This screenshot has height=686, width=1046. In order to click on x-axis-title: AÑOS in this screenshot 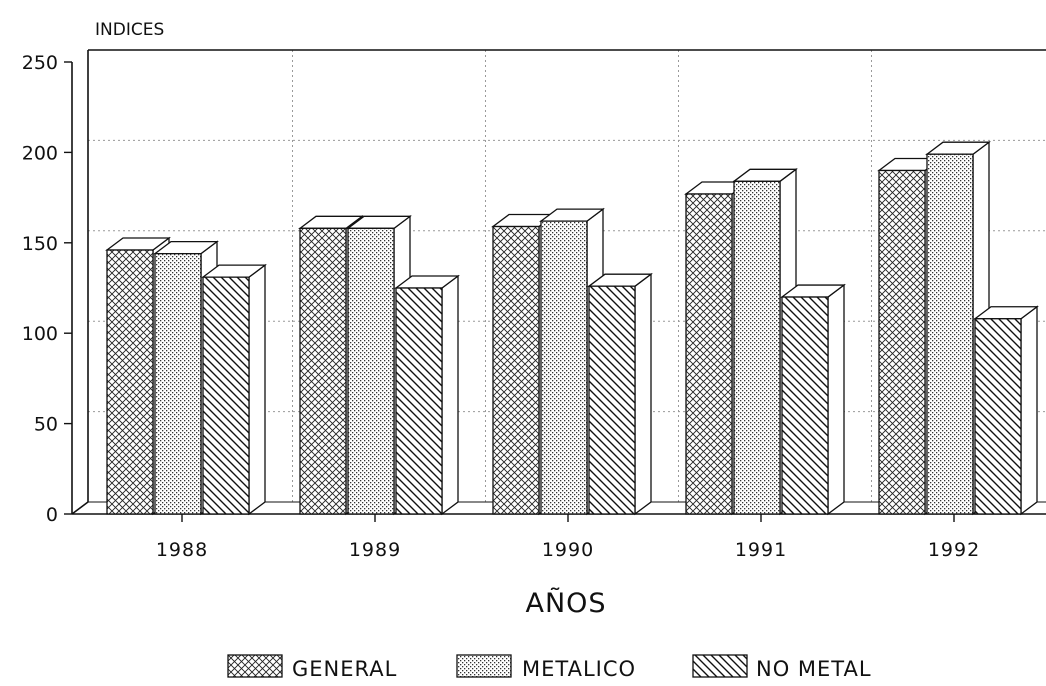, I will do `click(565, 603)`.